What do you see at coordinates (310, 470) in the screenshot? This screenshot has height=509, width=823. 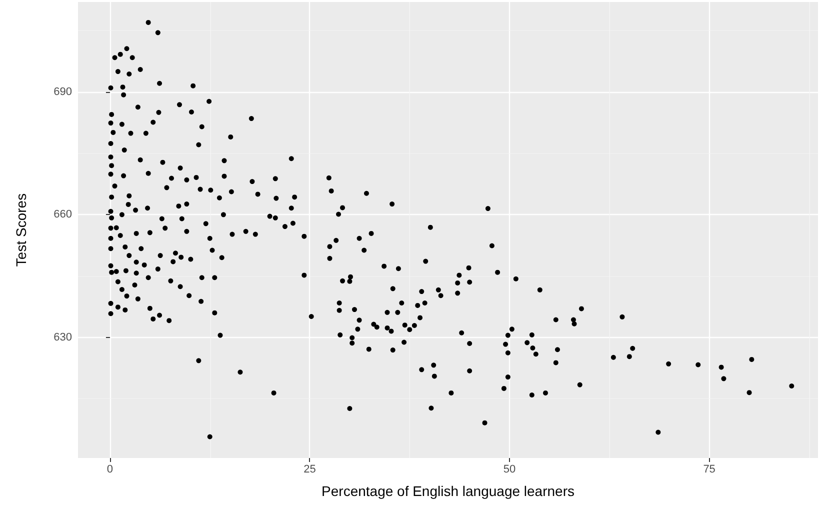 I see `x-tick-label: 25` at bounding box center [310, 470].